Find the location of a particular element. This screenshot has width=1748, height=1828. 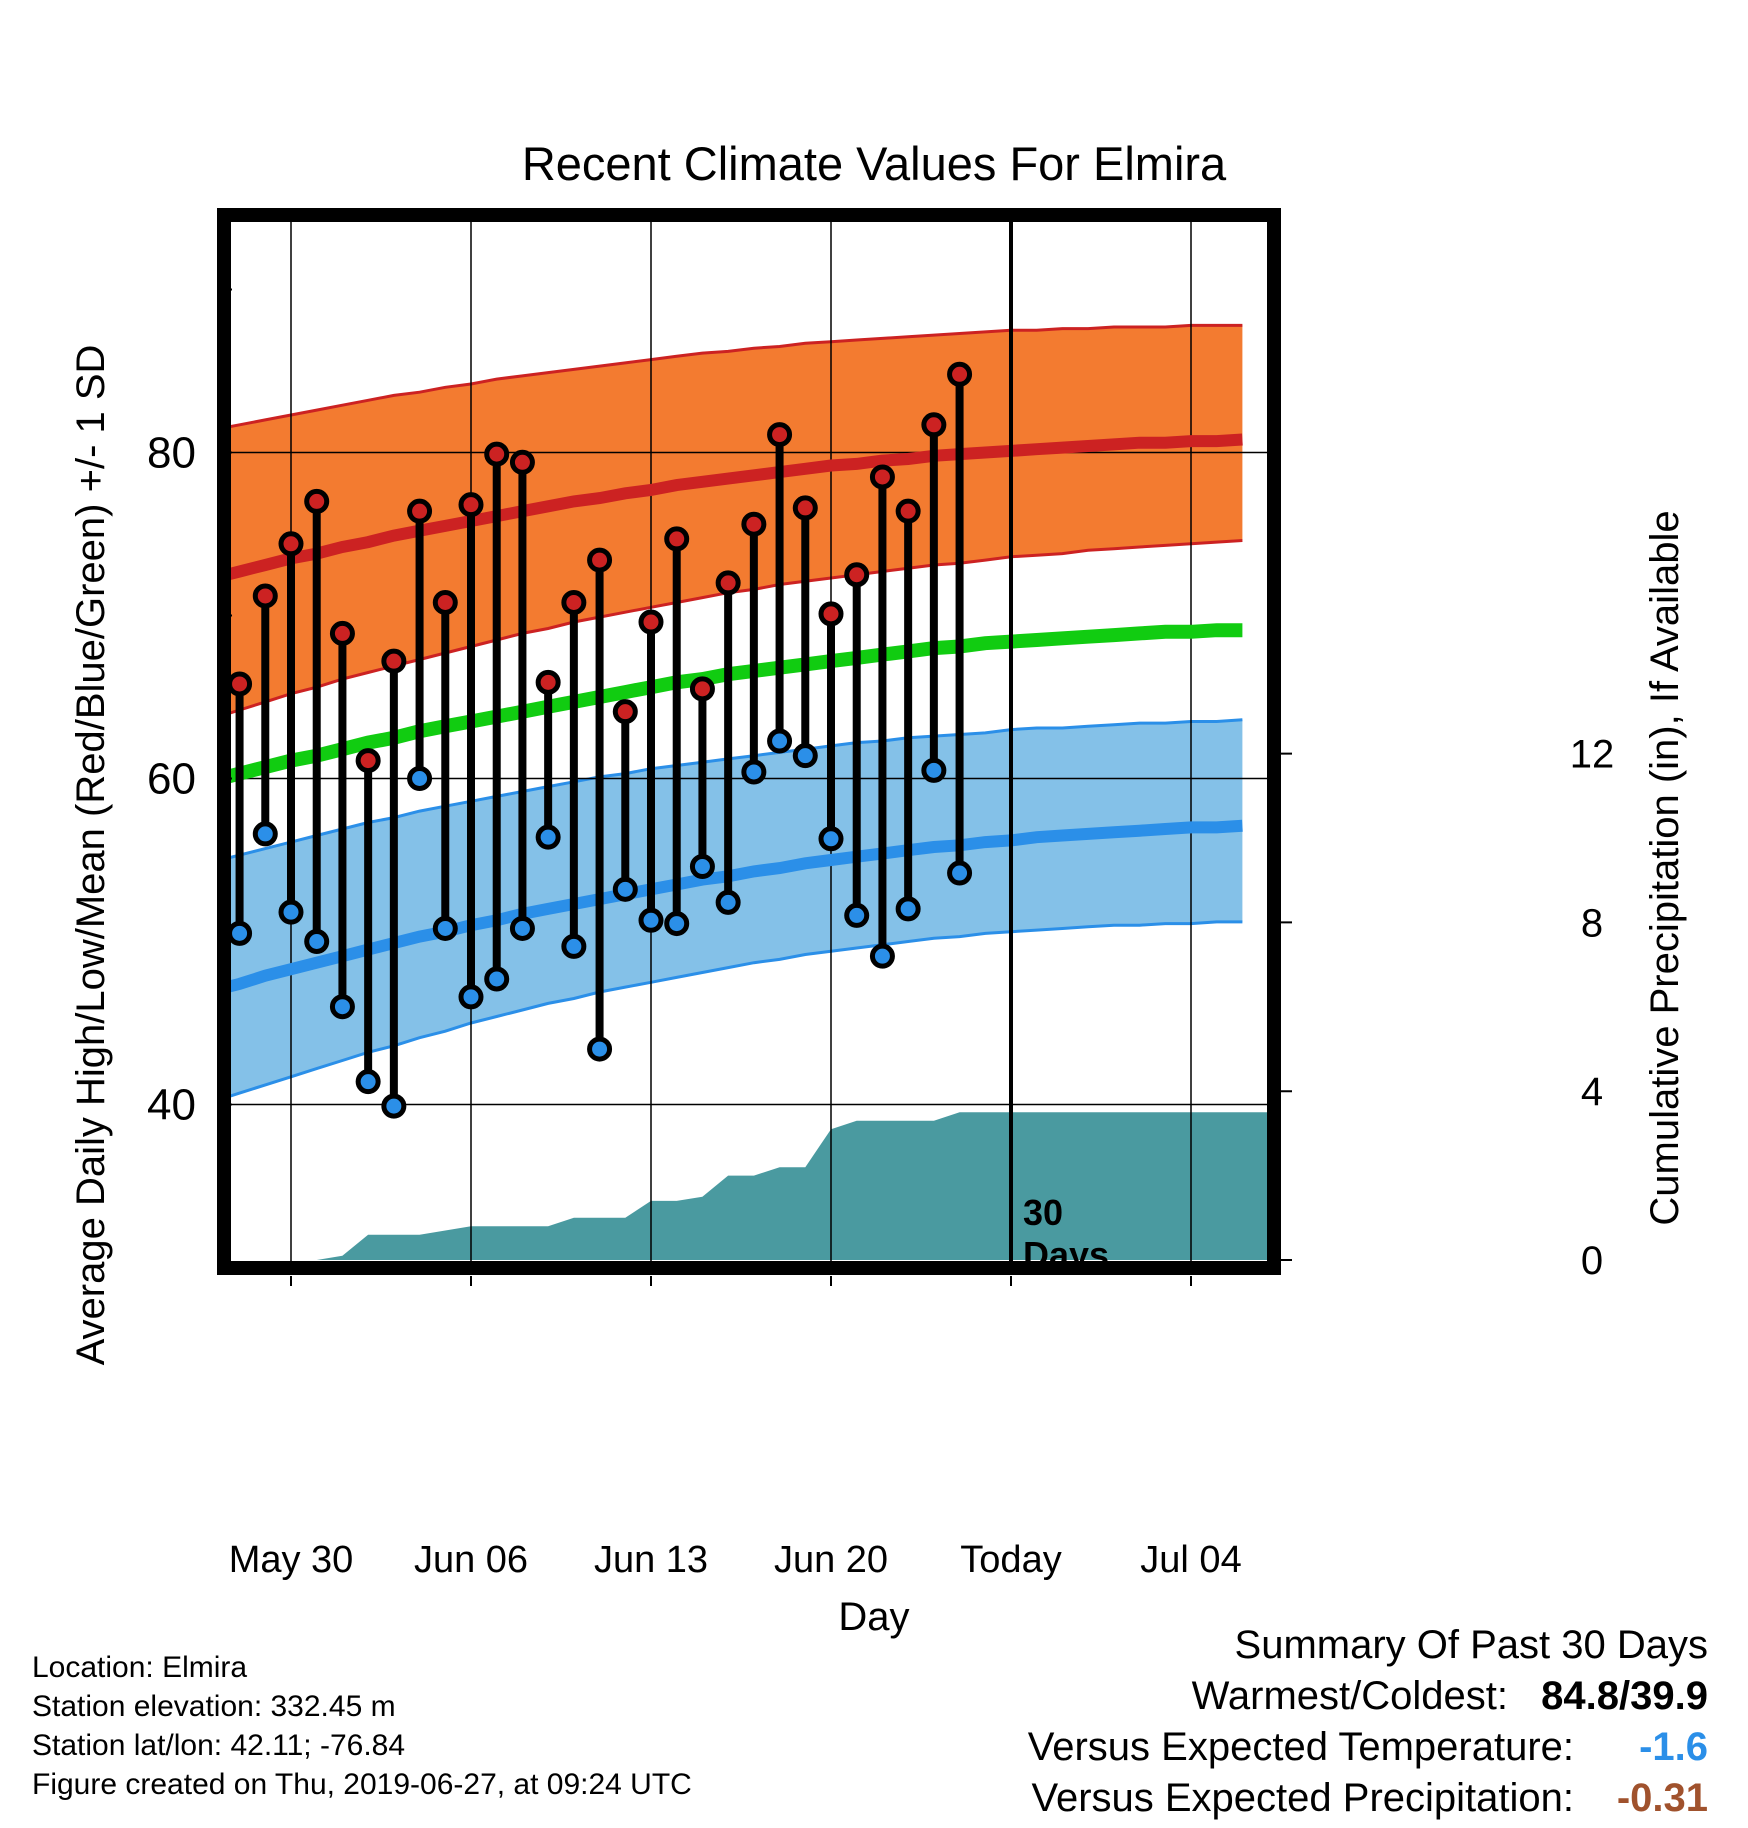

chart-title: Recent Climate Values For Elmira is located at coordinates (874, 163).